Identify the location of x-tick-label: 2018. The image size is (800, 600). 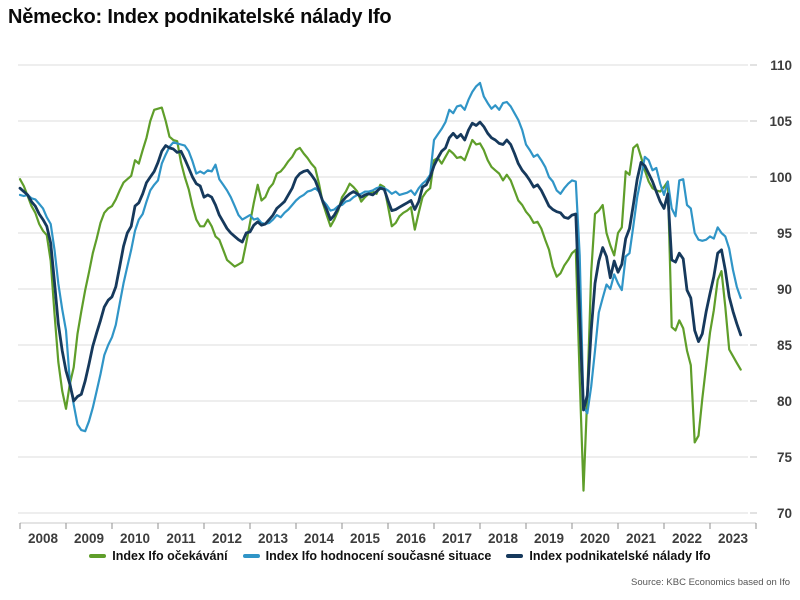
(503, 538).